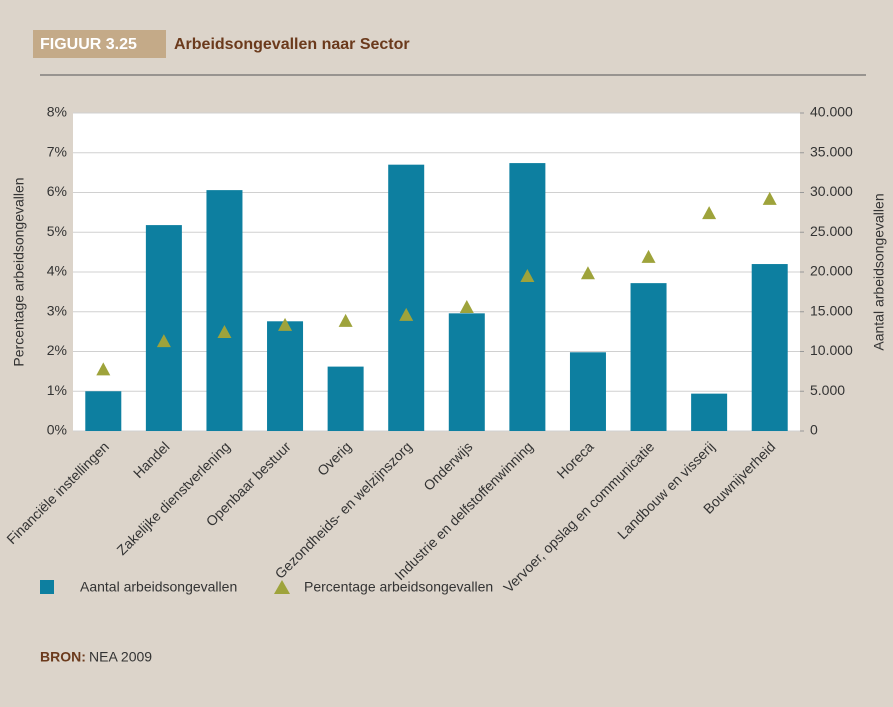 The height and width of the screenshot is (707, 893). Describe the element at coordinates (814, 430) in the screenshot. I see `y2-tick-label: 0` at that location.